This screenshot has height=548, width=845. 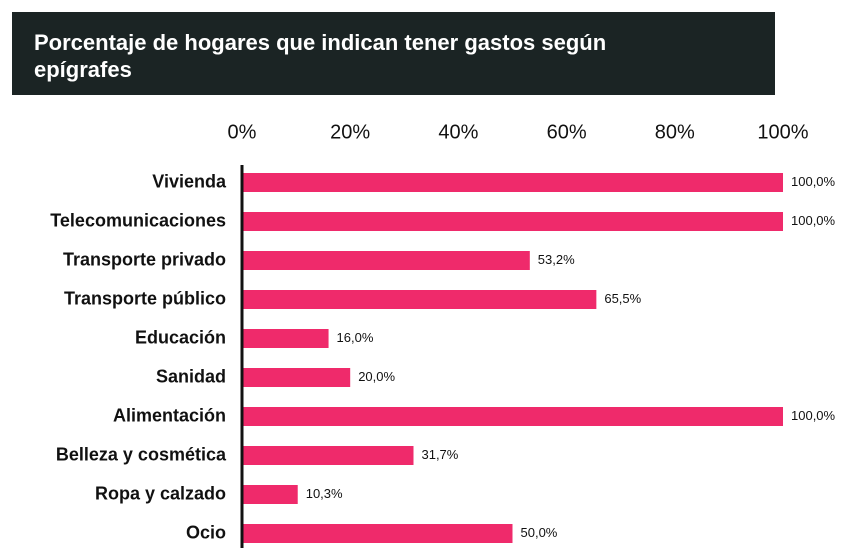 I want to click on category-label: Telecomunicaciones, so click(x=138, y=220).